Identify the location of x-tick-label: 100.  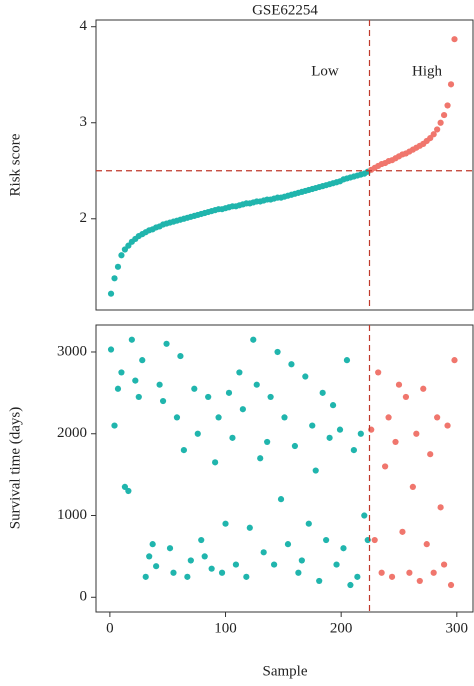
(225, 628).